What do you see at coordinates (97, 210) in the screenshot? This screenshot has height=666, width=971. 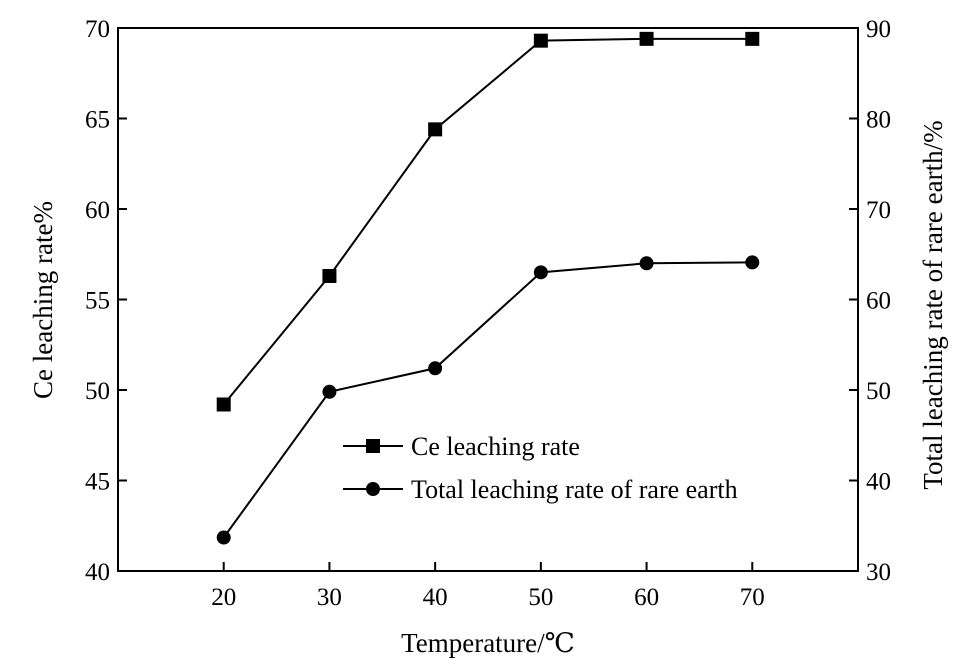 I see `left-y-tick-label: 60` at bounding box center [97, 210].